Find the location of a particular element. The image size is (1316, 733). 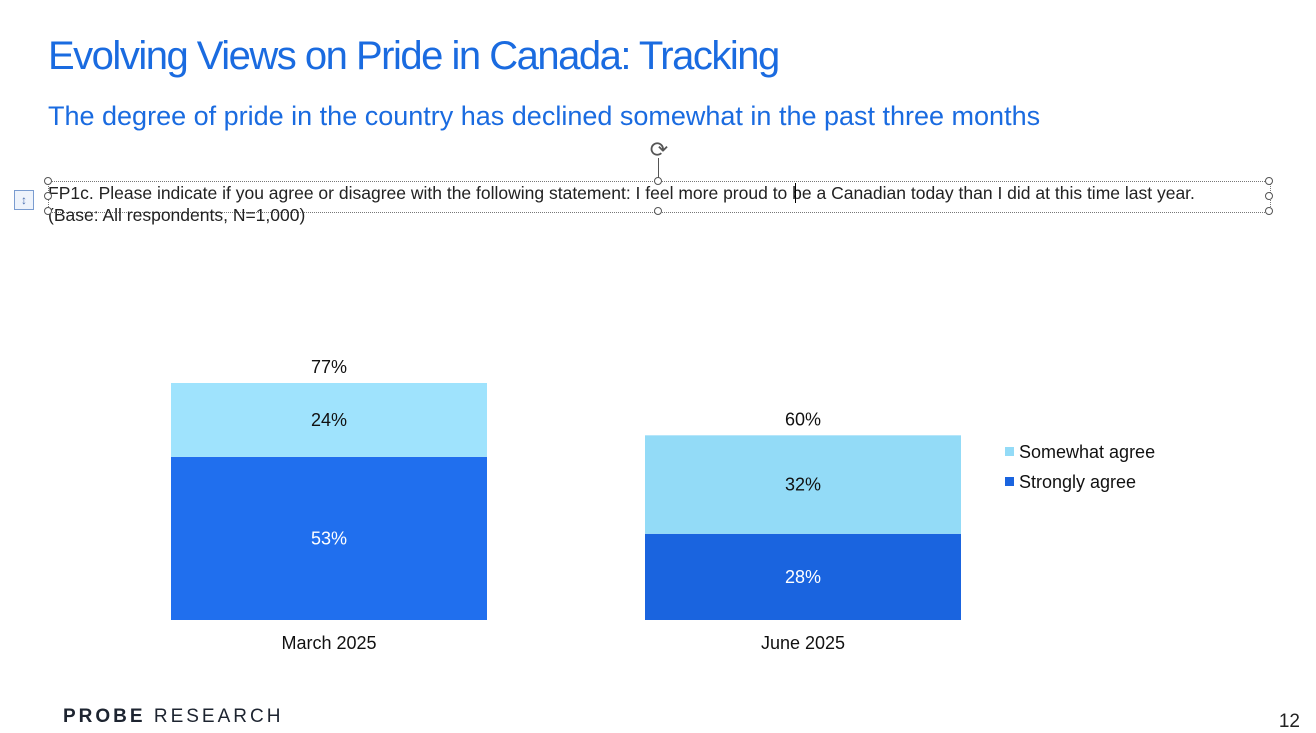

resize-handle-middle-right is located at coordinates (1269, 196).